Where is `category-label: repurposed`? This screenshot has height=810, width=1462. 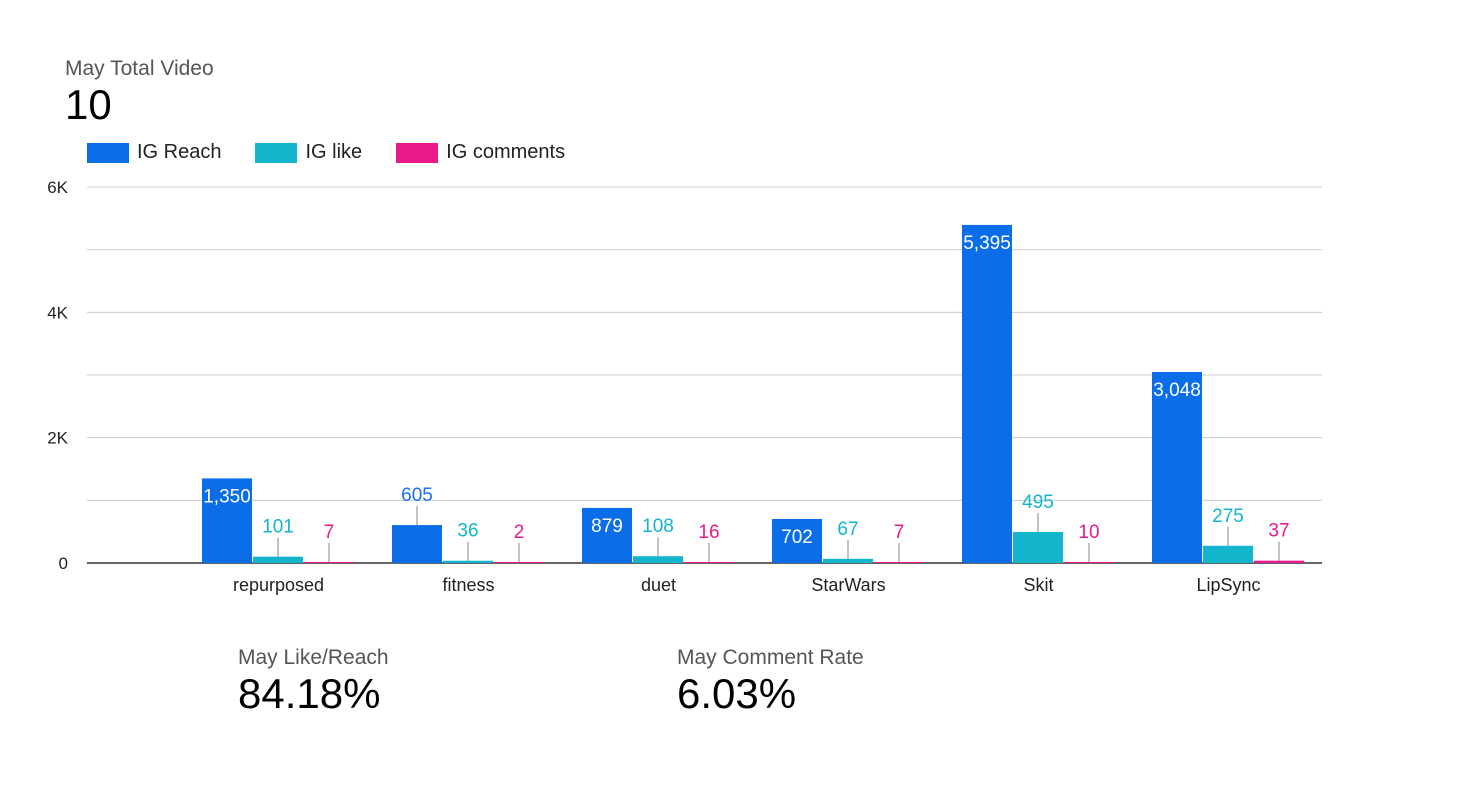
category-label: repurposed is located at coordinates (278, 585).